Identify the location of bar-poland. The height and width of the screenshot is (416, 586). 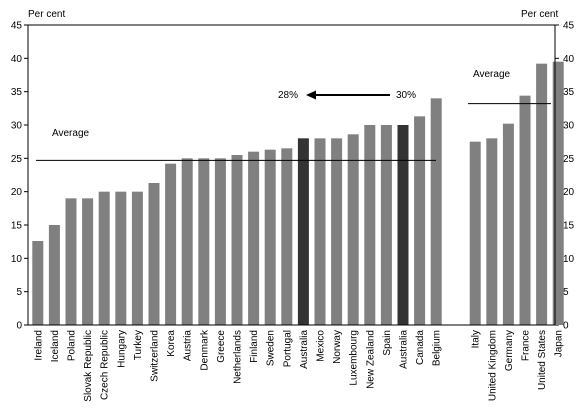
(71, 261).